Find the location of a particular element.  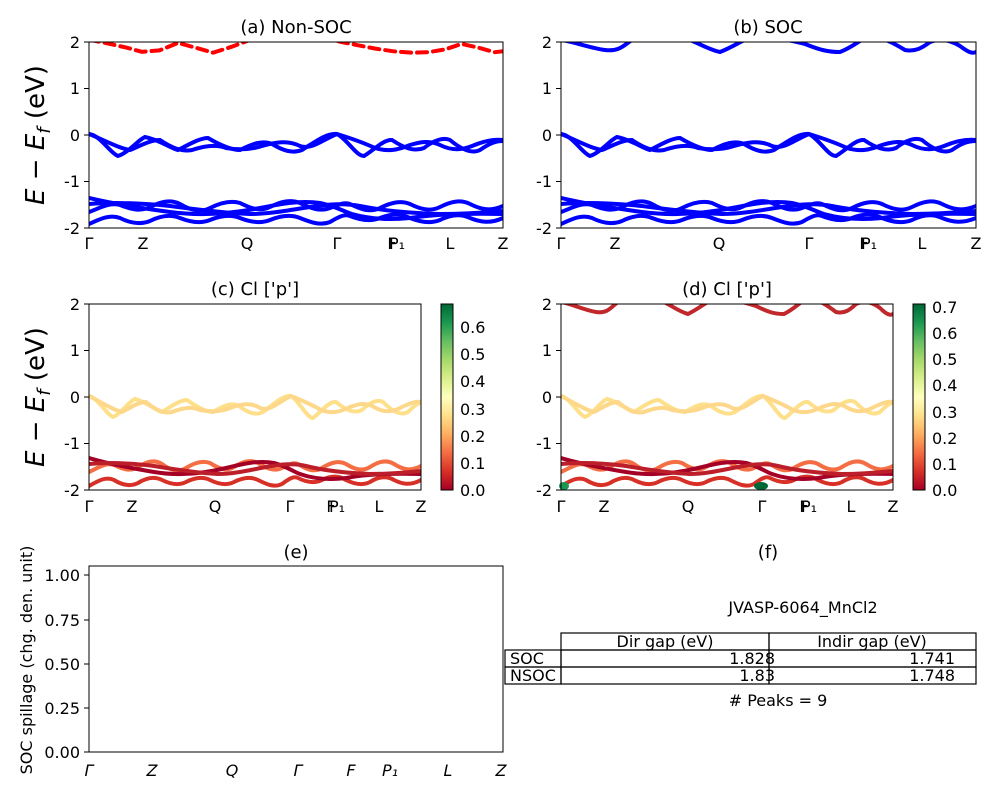

panel-b-xticks: Γ Z Q Γ F P₁ L Z is located at coordinates (769, 243).